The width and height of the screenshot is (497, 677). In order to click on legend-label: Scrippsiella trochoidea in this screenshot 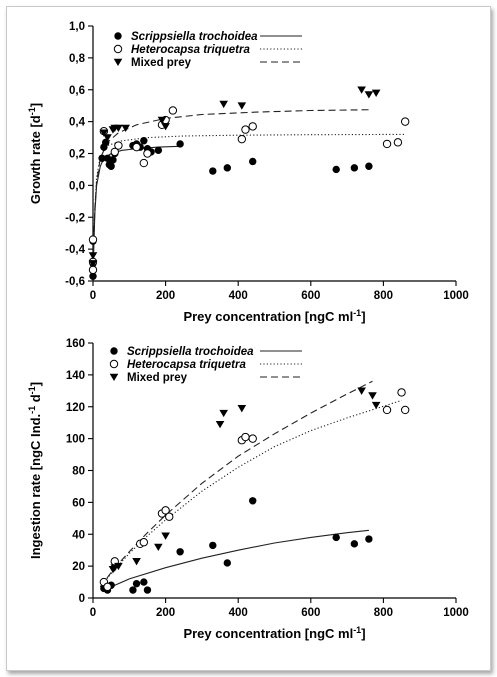, I will do `click(194, 37)`.